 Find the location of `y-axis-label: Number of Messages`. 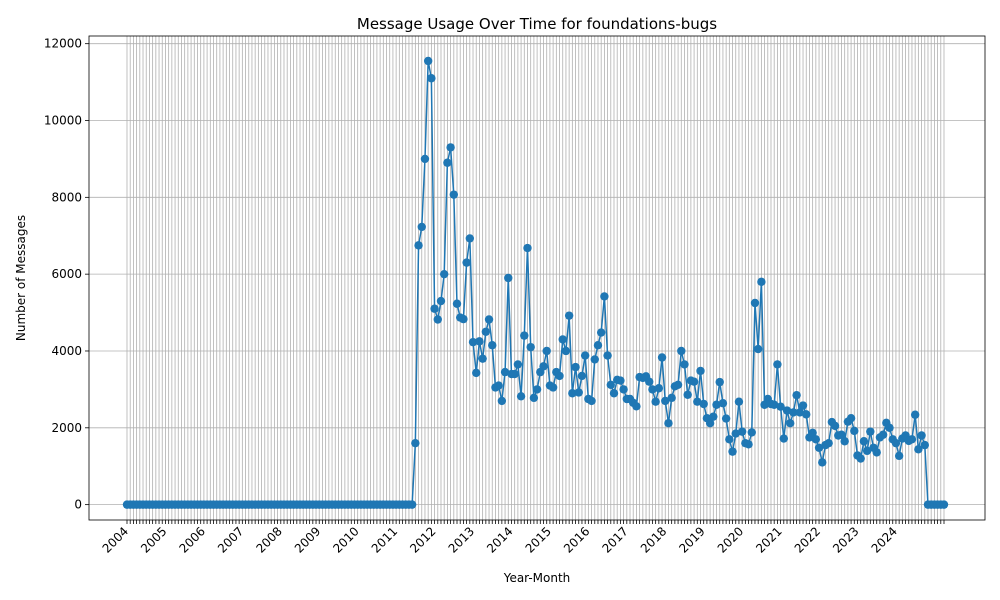

y-axis-label: Number of Messages is located at coordinates (21, 278).